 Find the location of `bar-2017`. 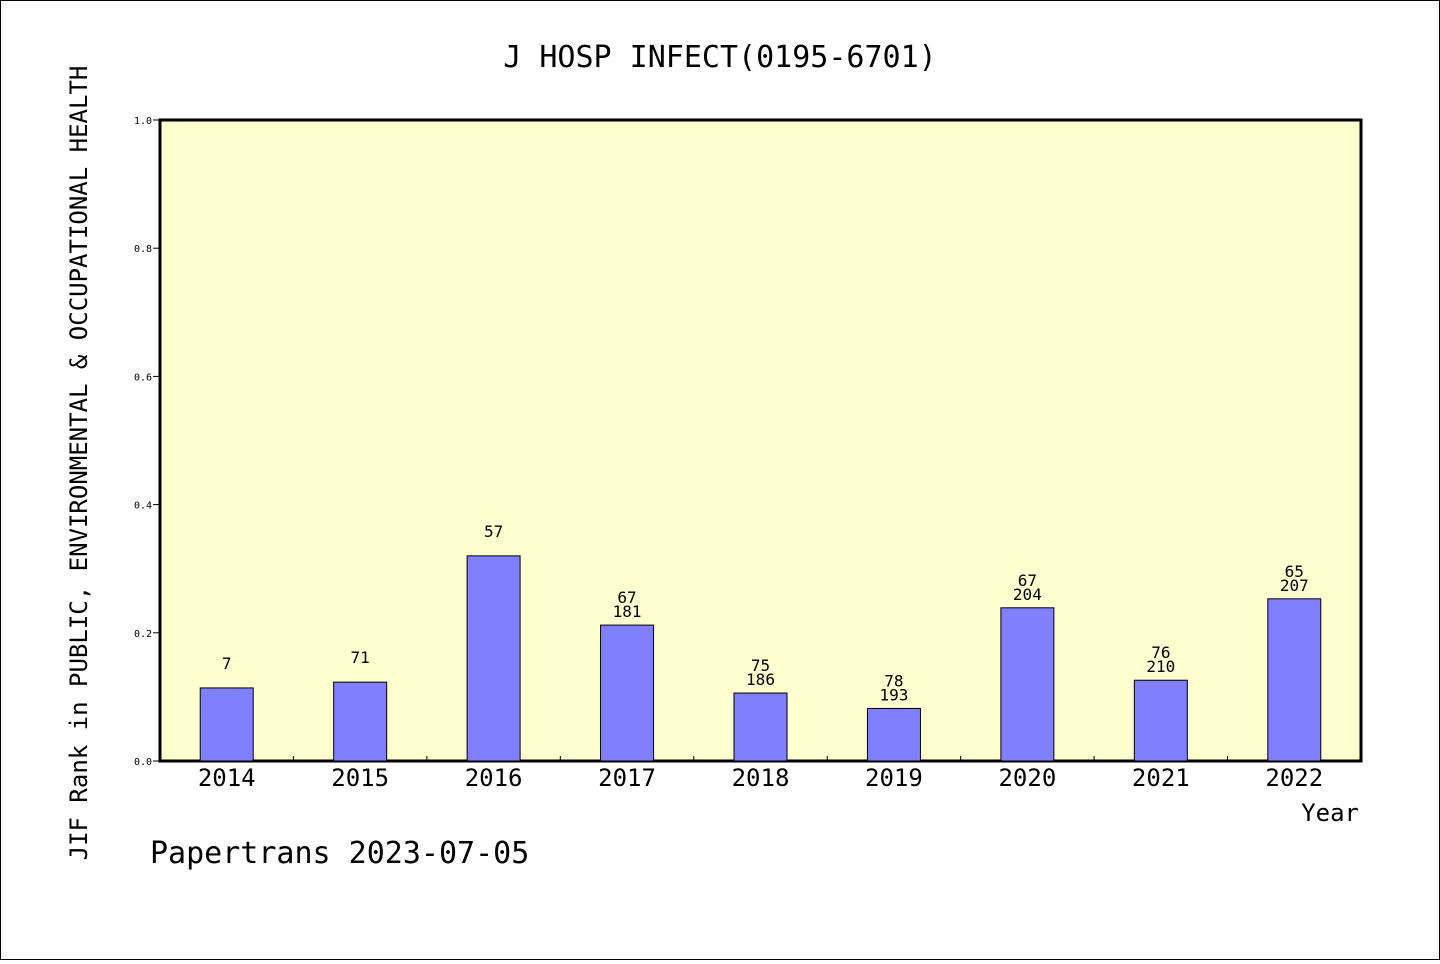

bar-2017 is located at coordinates (627, 693).